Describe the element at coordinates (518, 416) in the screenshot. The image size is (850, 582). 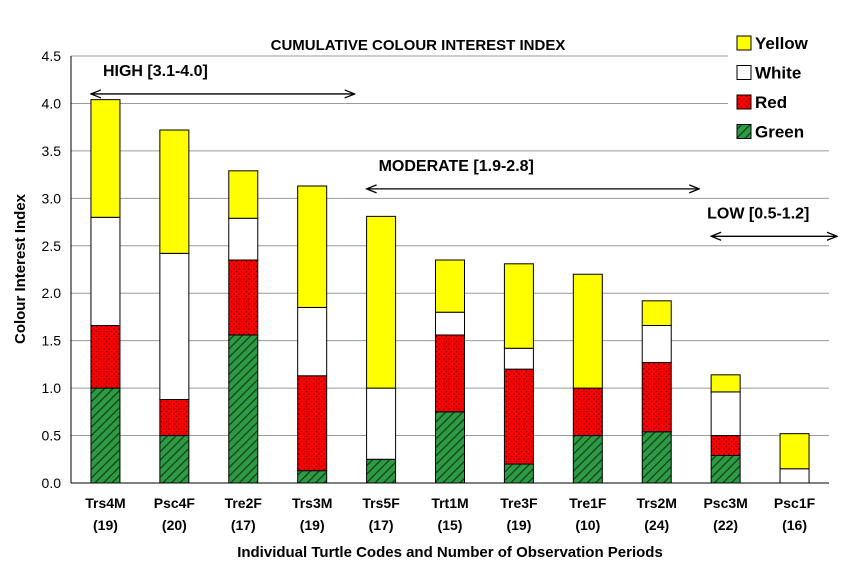
I see `bar-red-tre3f` at that location.